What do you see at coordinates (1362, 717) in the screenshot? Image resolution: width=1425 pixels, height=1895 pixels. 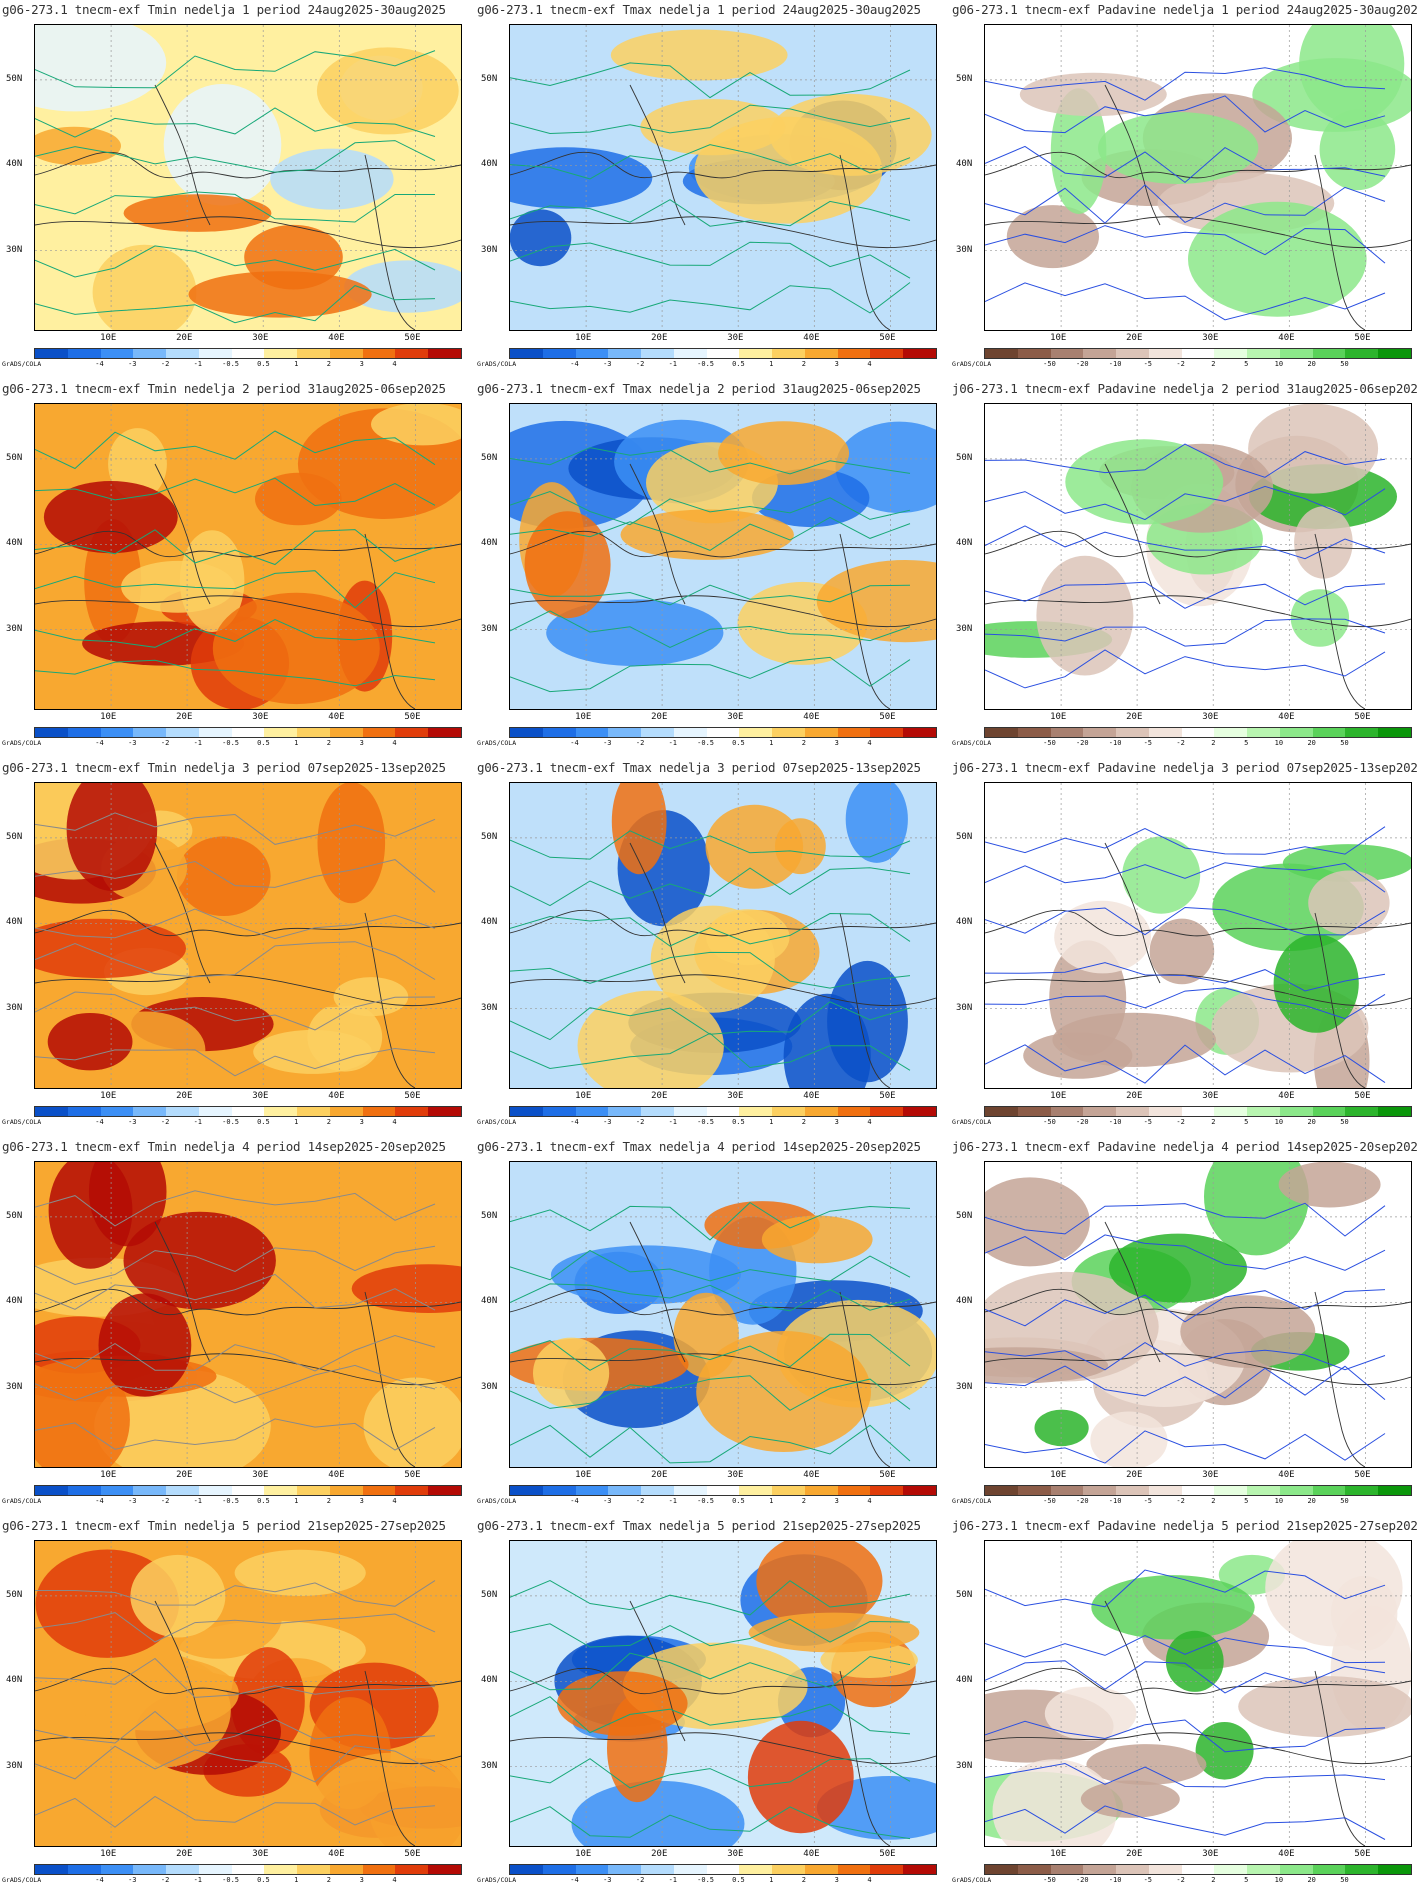 I see `longitude-label: 50E` at bounding box center [1362, 717].